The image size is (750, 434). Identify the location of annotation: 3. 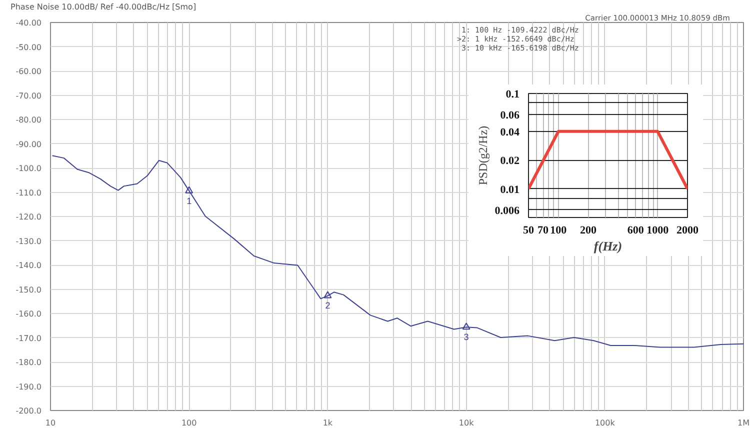
(466, 337).